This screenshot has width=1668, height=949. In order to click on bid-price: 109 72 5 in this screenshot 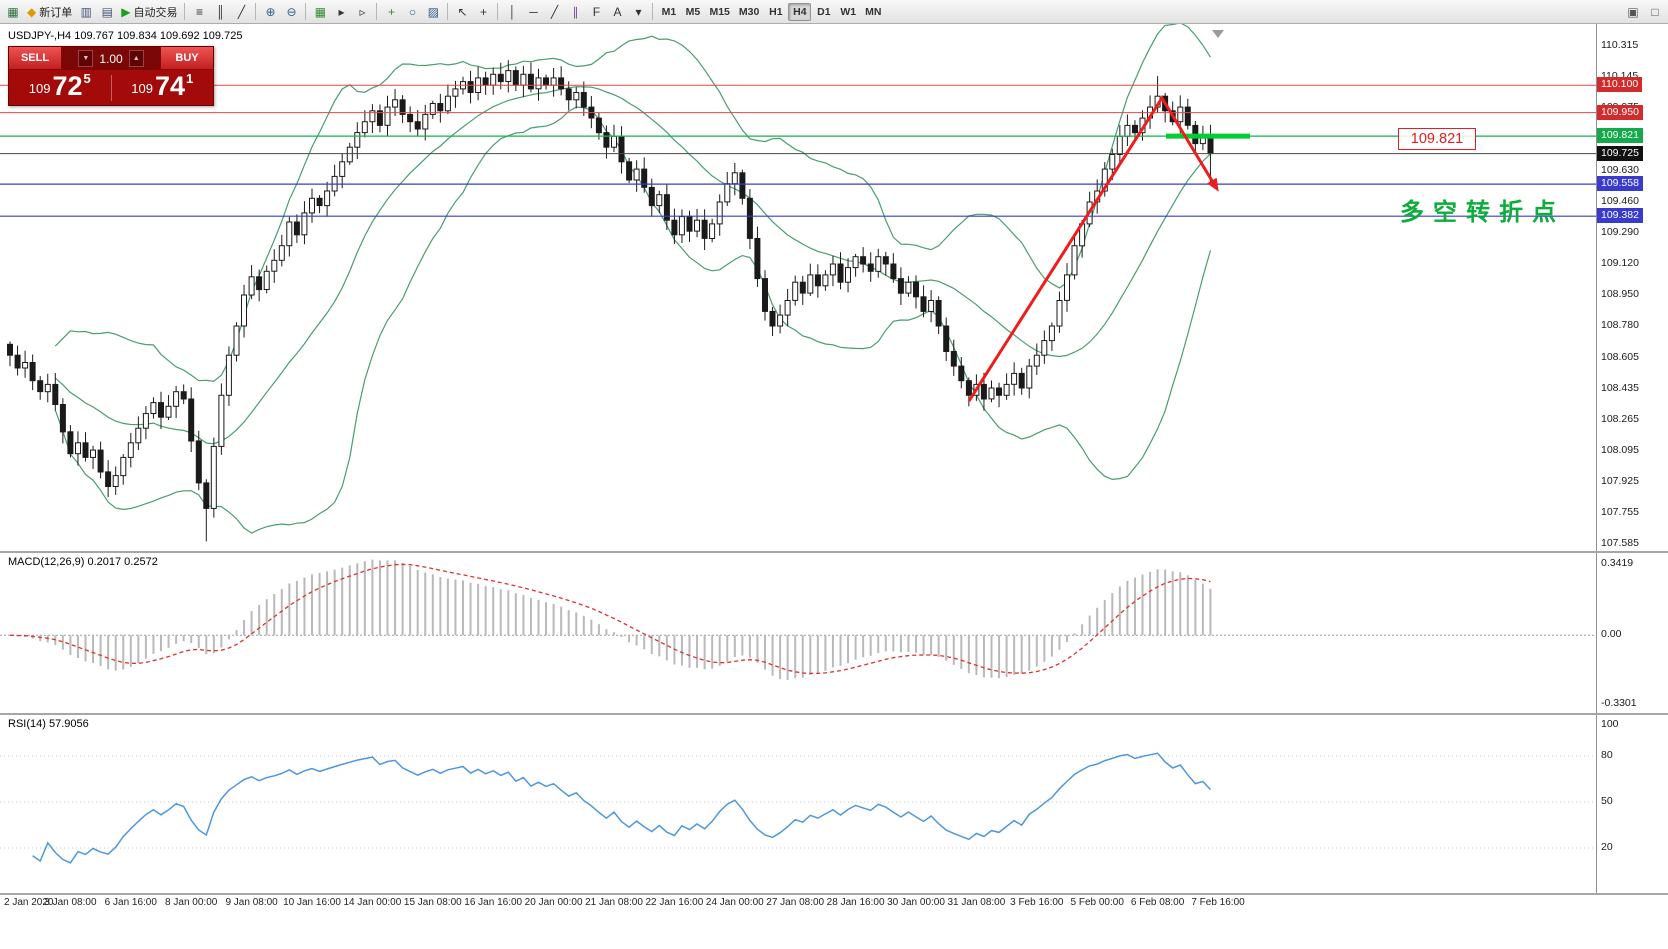, I will do `click(59, 86)`.